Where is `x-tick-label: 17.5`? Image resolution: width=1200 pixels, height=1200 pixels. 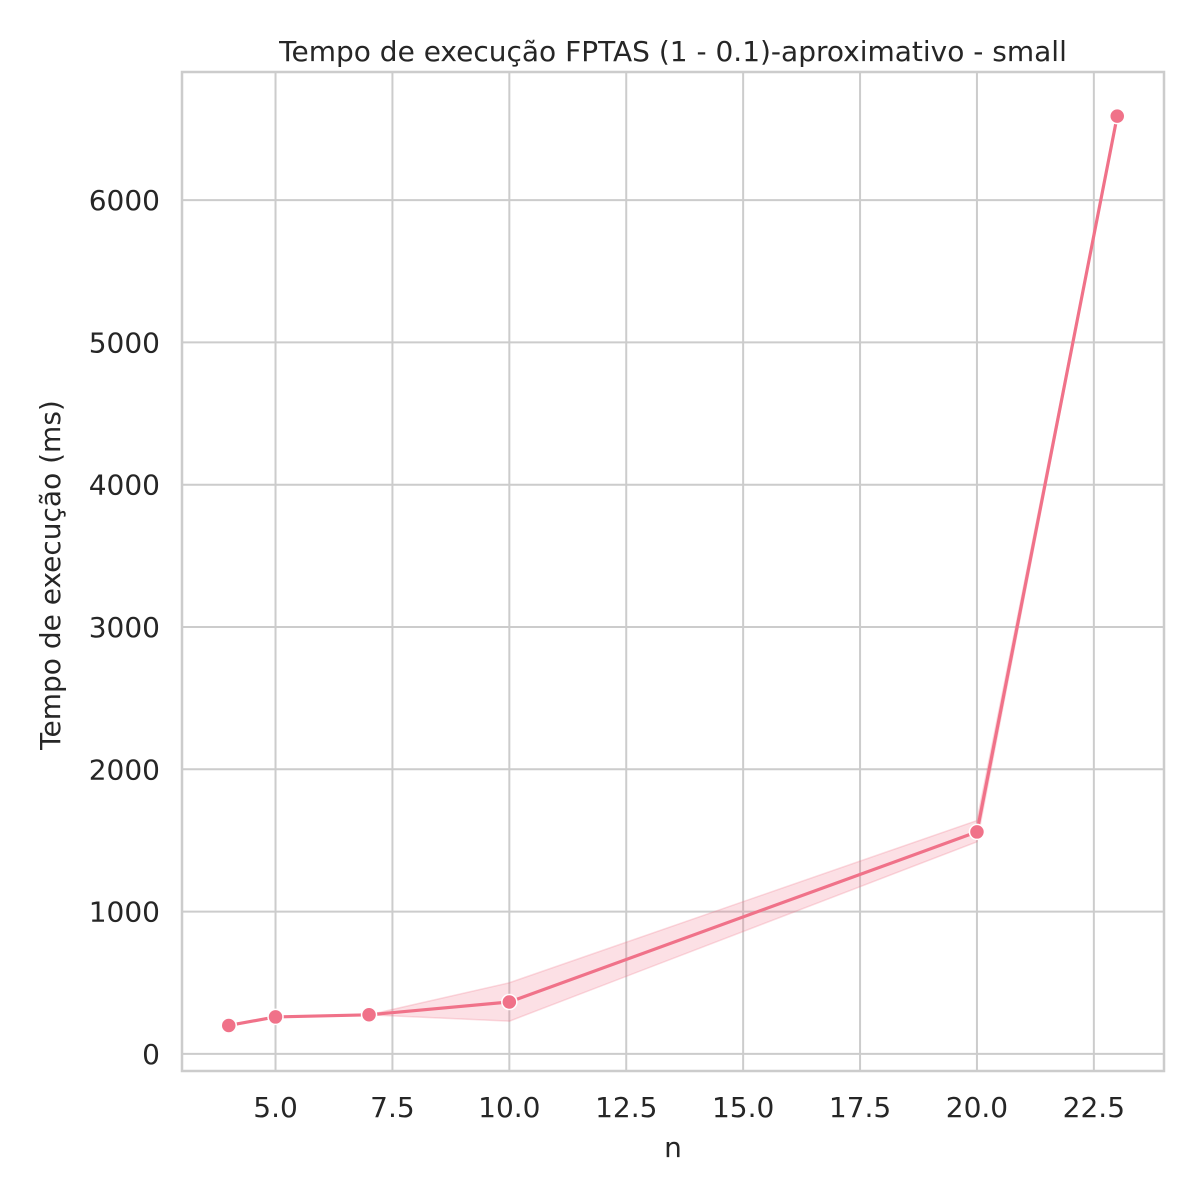 x-tick-label: 17.5 is located at coordinates (860, 1107).